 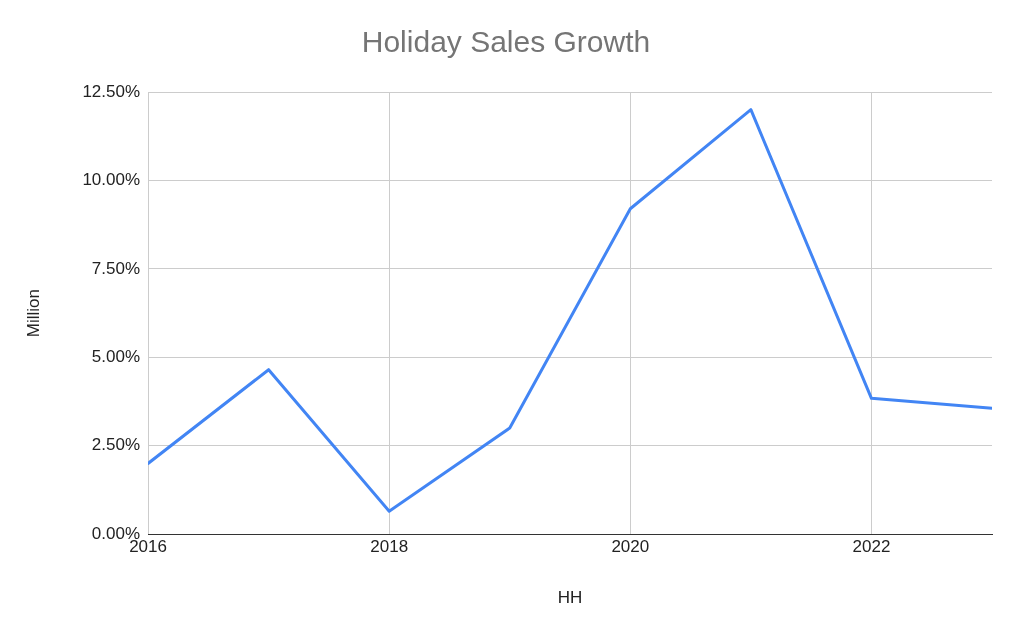 I want to click on chart-title: Holiday Sales Growth, so click(x=506, y=42).